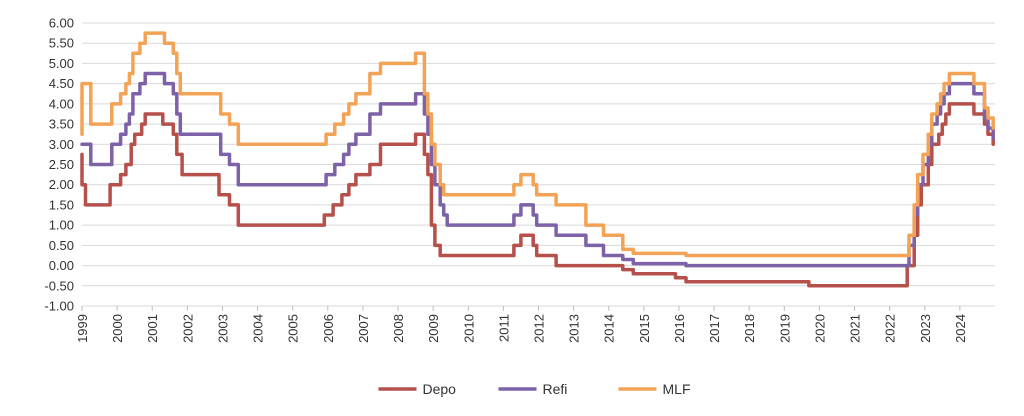  Describe the element at coordinates (61, 83) in the screenshot. I see `y-tick-label: 4.50` at that location.